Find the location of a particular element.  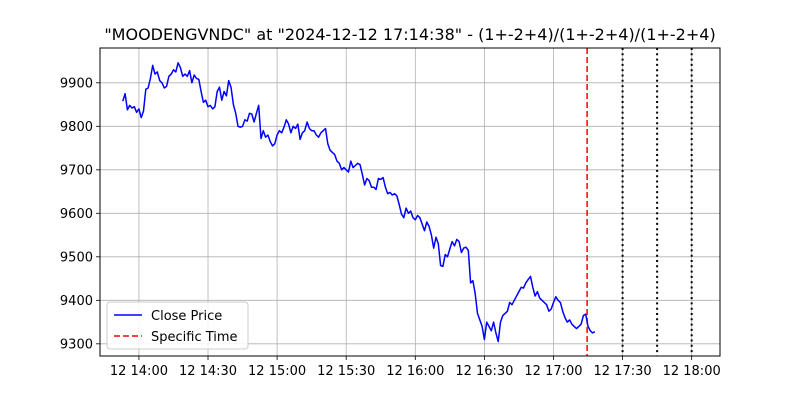

y-tick-label: 9400 is located at coordinates (76, 301).